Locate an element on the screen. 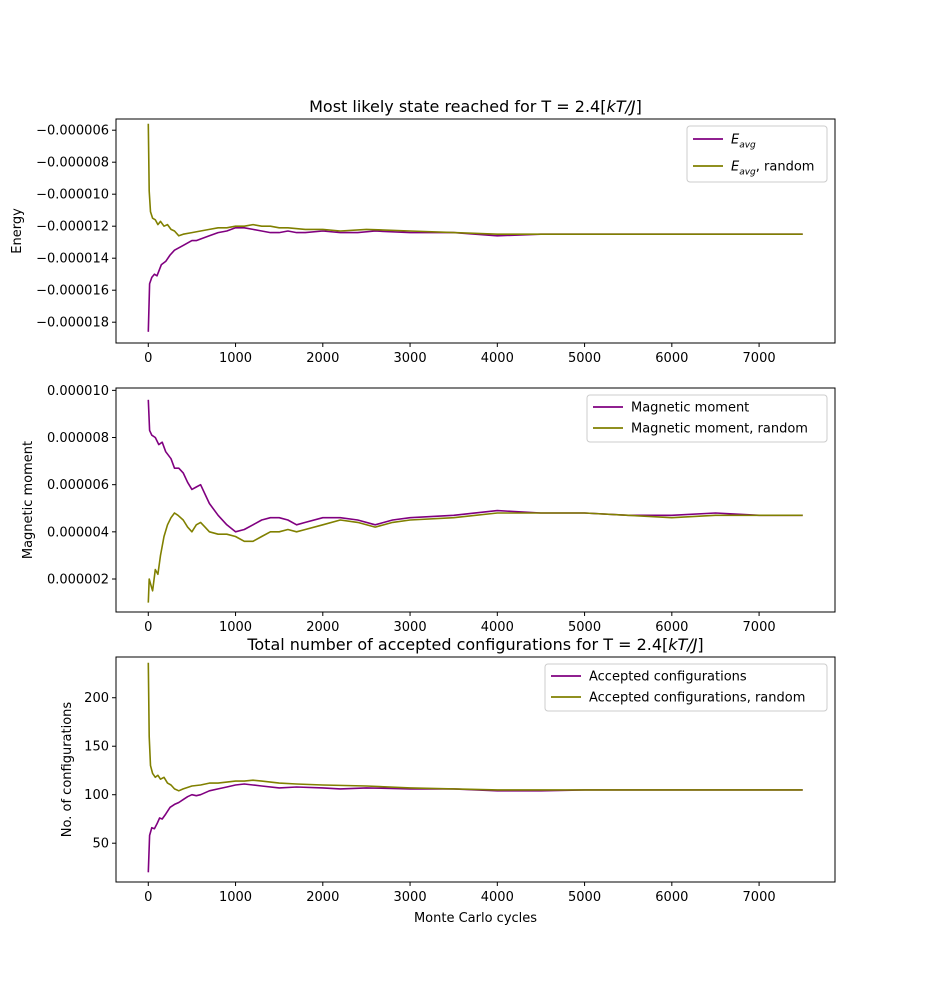  y-tick-label: 50 is located at coordinates (100, 844).